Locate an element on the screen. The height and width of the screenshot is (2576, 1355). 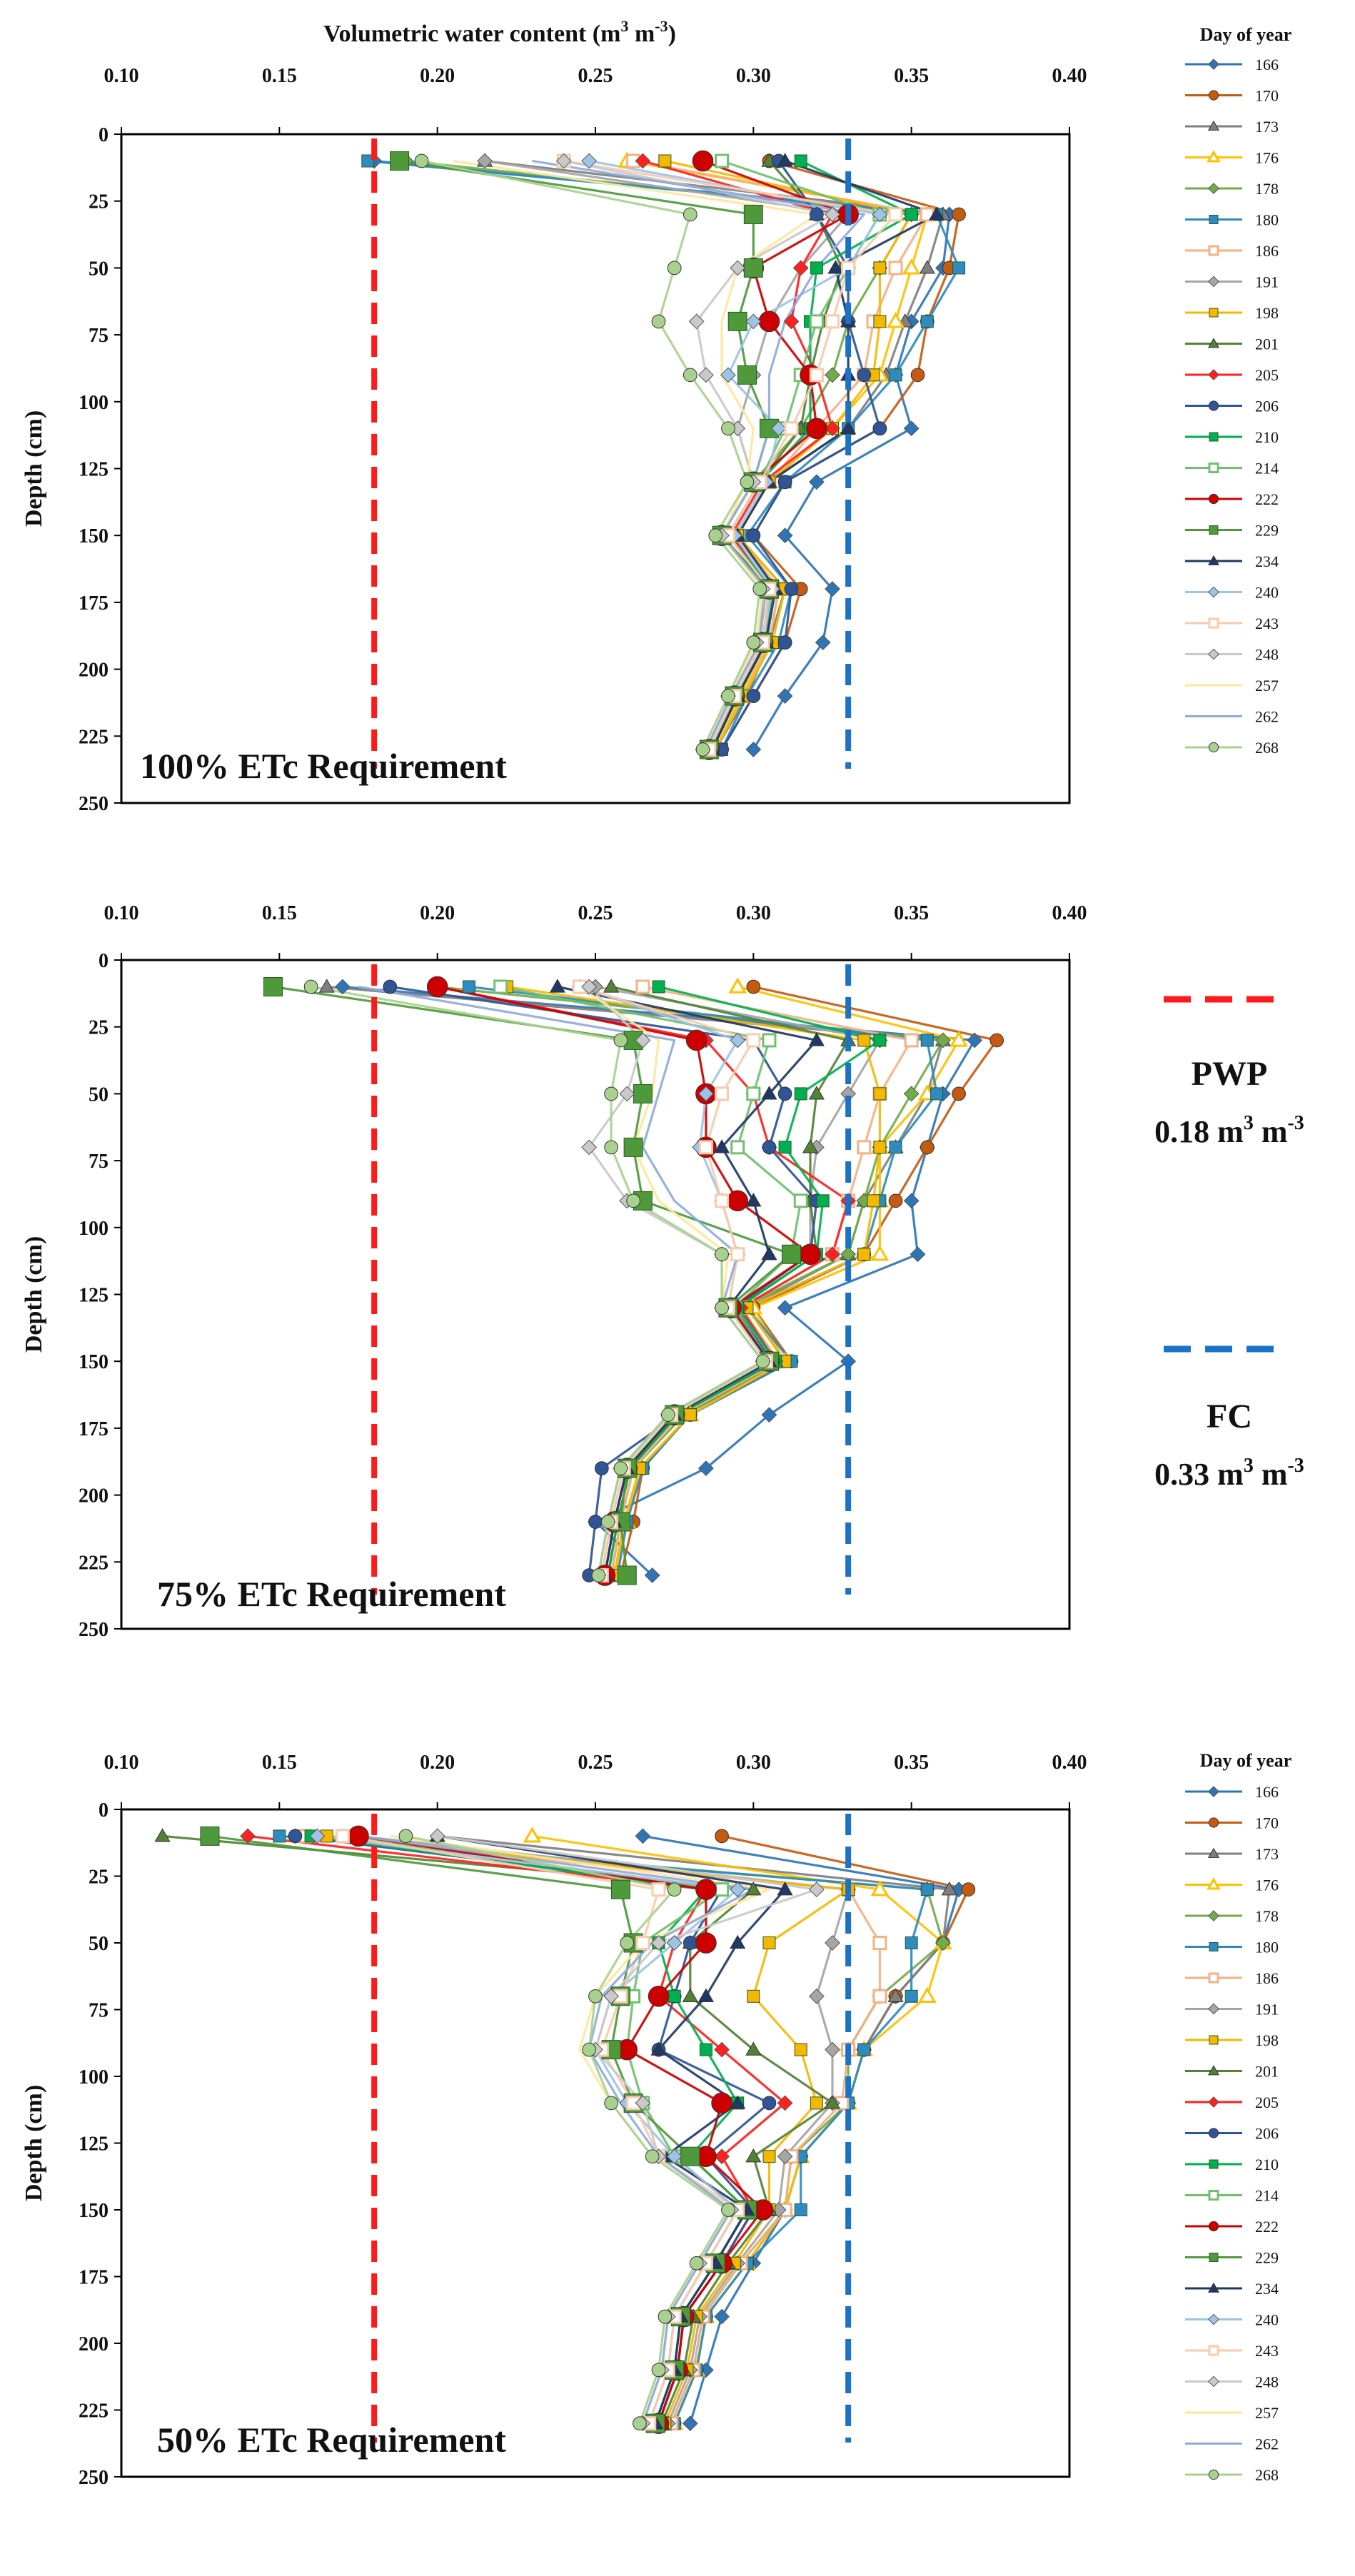
legend-label-176: 176 is located at coordinates (1267, 1885).